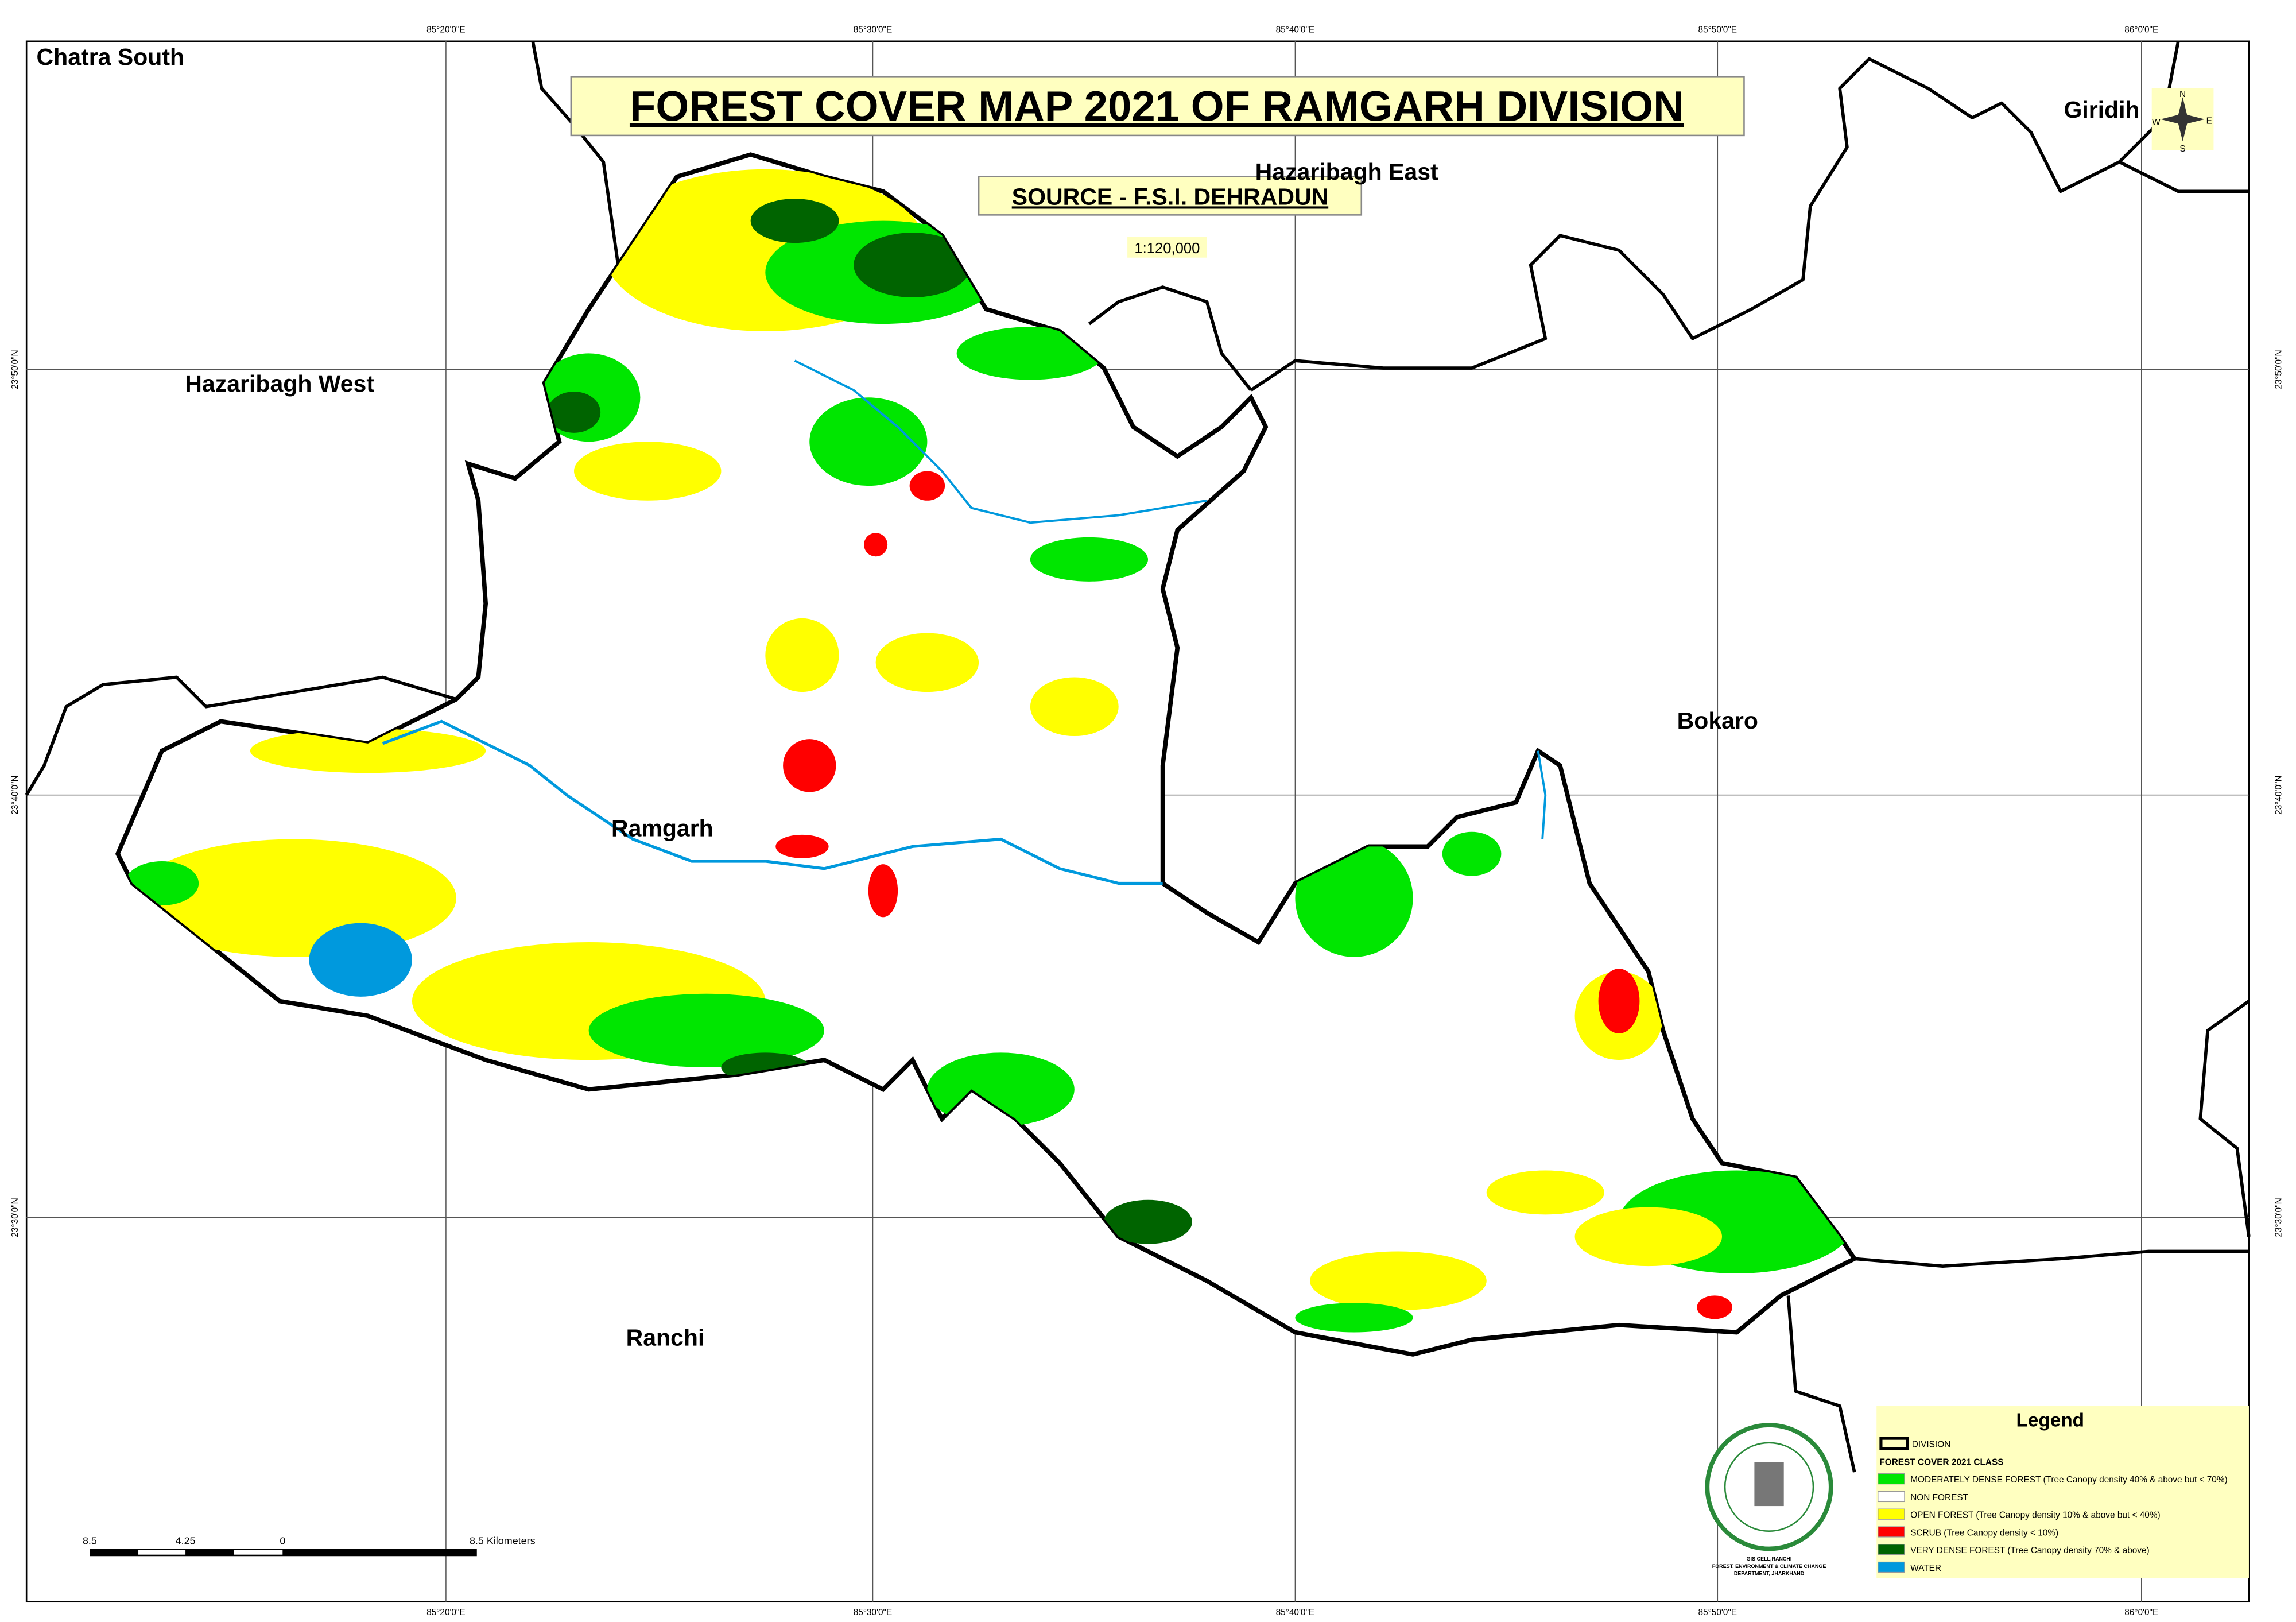  What do you see at coordinates (1939, 1498) in the screenshot?
I see `legend-label: NON FOREST` at bounding box center [1939, 1498].